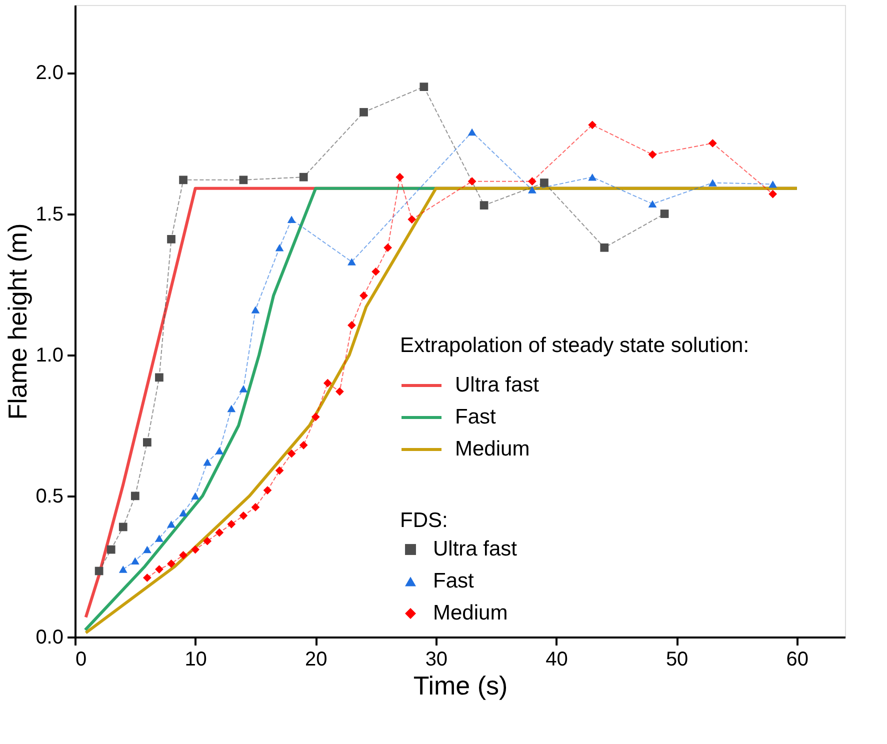 Image resolution: width=887 pixels, height=744 pixels. What do you see at coordinates (50, 637) in the screenshot?
I see `y-tick-label: 0.0` at bounding box center [50, 637].